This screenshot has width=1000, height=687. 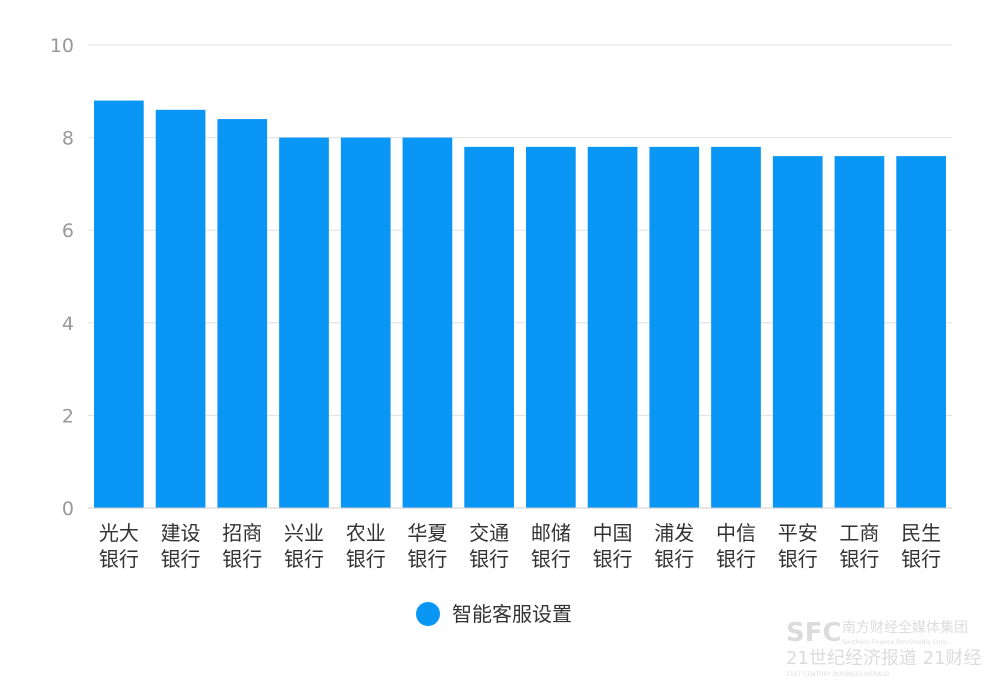 I want to click on x-tick-label: 交通银行, so click(x=489, y=546).